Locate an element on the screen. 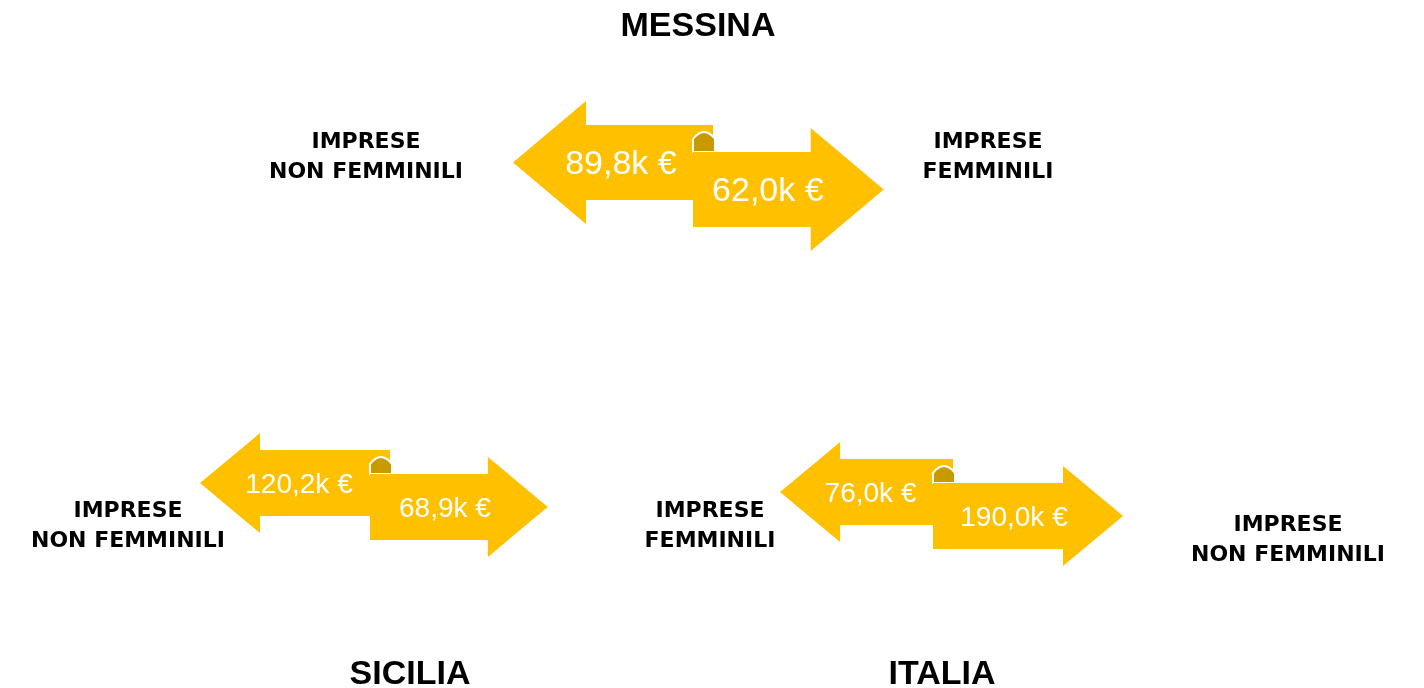 The height and width of the screenshot is (688, 1424). data-label: 68,9k € is located at coordinates (445, 507).